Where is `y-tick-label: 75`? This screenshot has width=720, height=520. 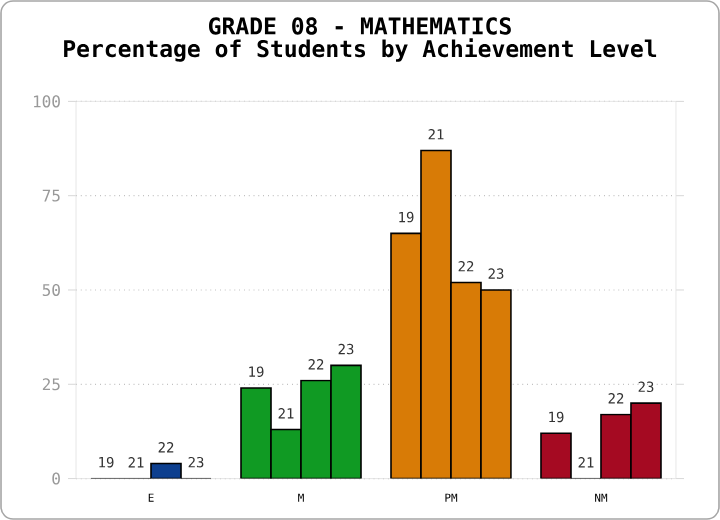 y-tick-label: 75 is located at coordinates (51, 195).